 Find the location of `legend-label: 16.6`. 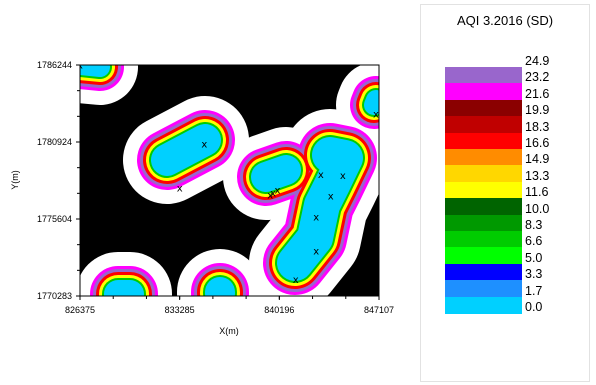

legend-label: 16.6 is located at coordinates (537, 143).